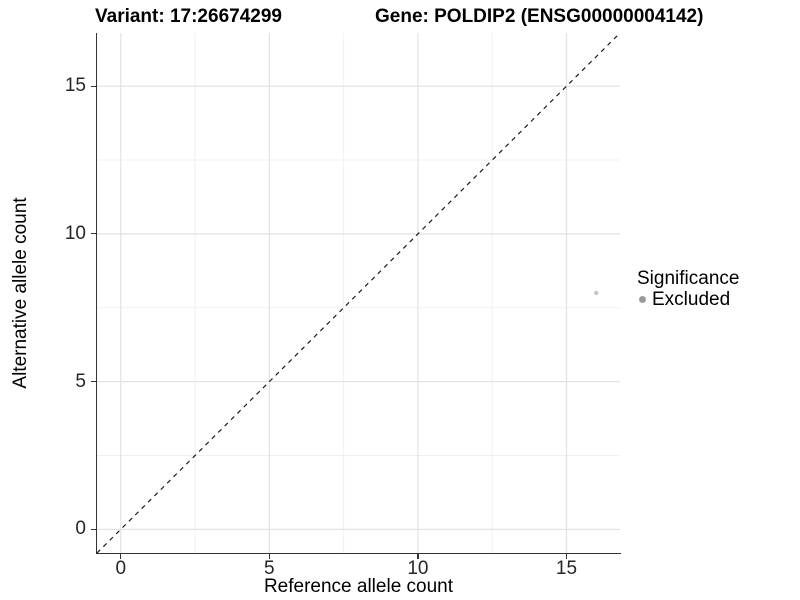  What do you see at coordinates (596, 293) in the screenshot?
I see `data-point` at bounding box center [596, 293].